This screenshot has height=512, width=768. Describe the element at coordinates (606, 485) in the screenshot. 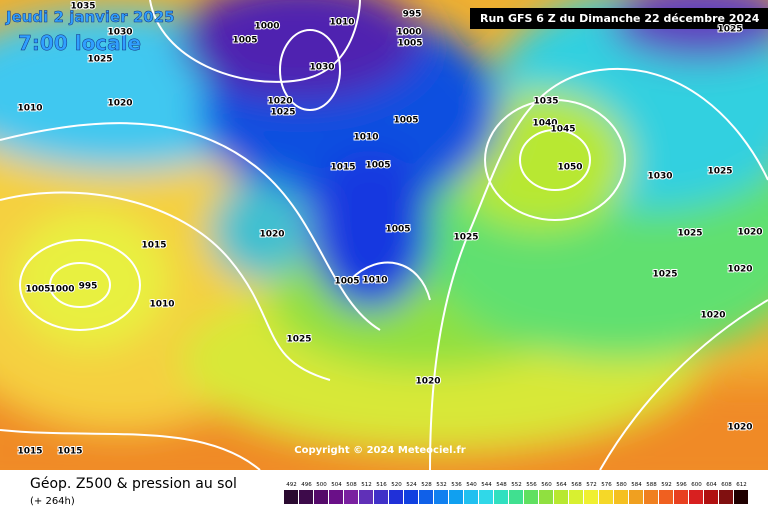

I see `color-scale-label: 576` at that location.